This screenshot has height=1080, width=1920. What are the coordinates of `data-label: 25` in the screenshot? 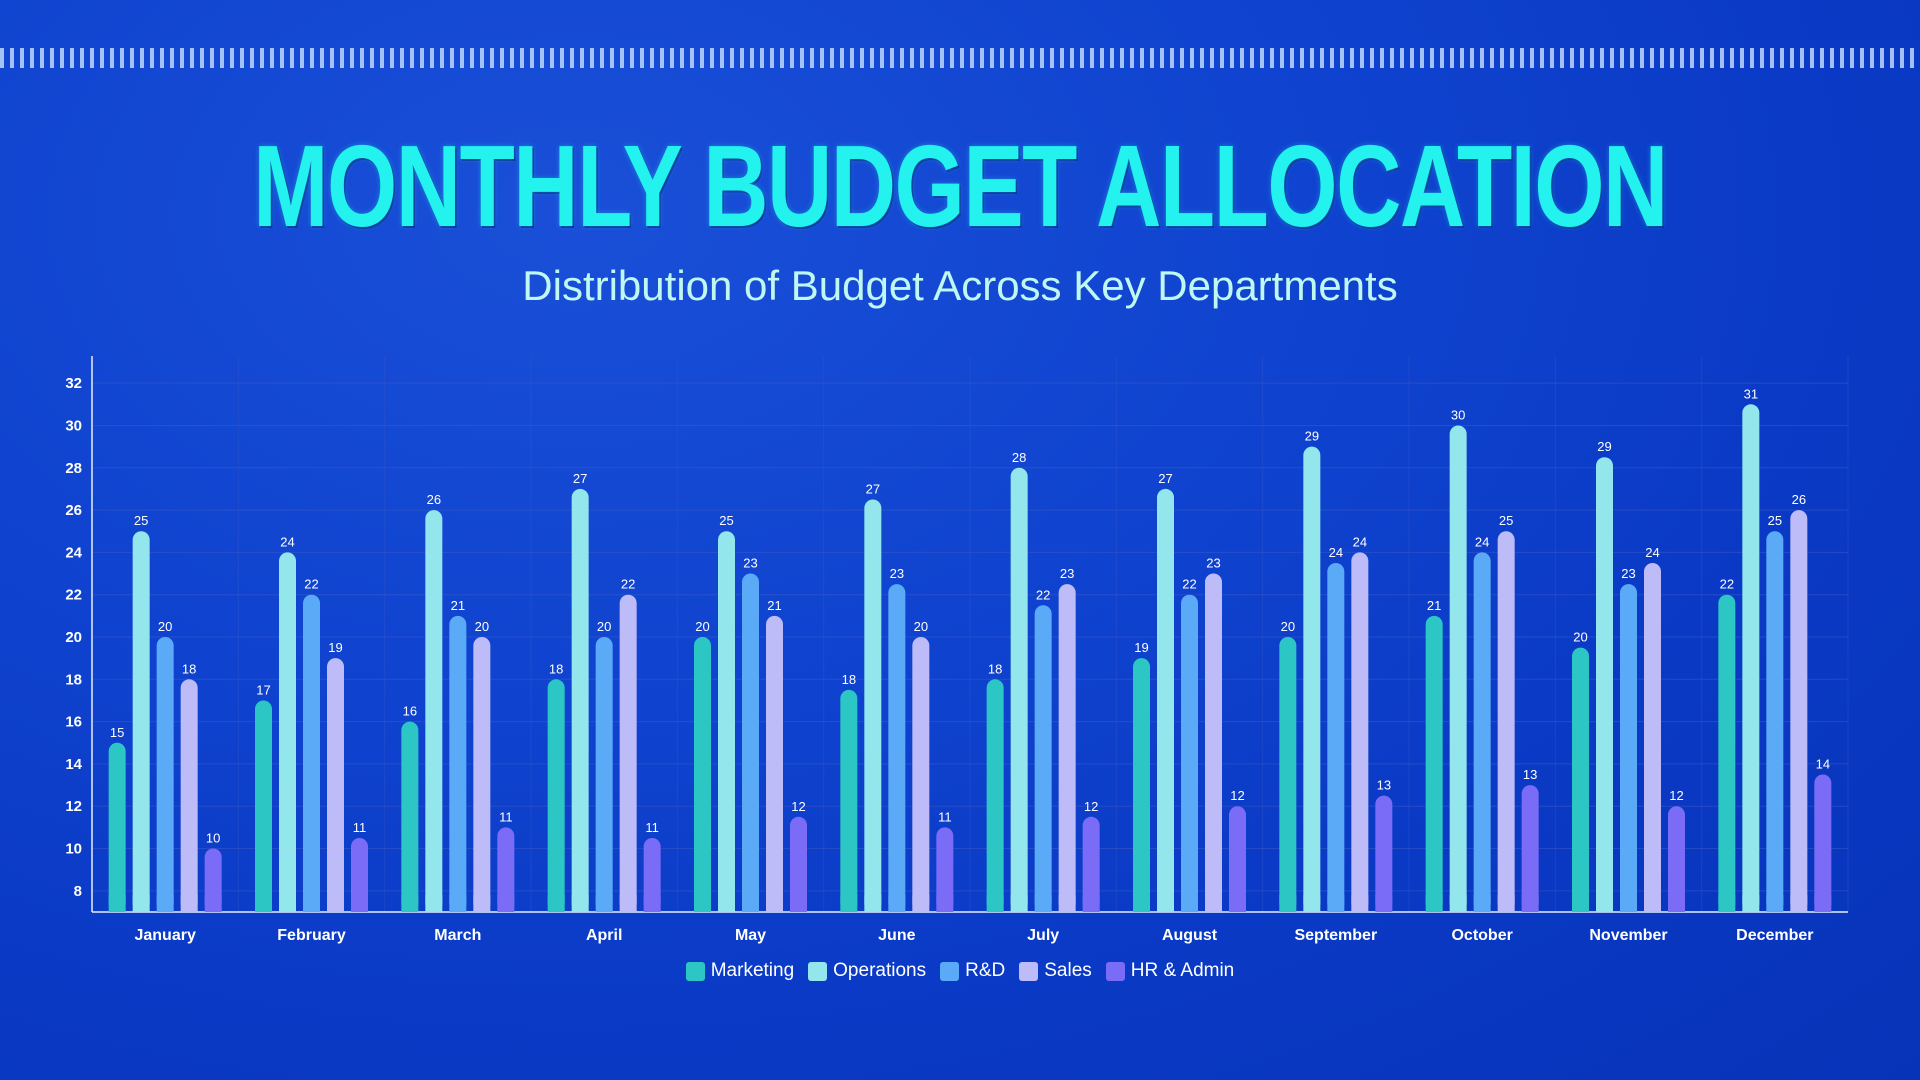 It's located at (1775, 520).